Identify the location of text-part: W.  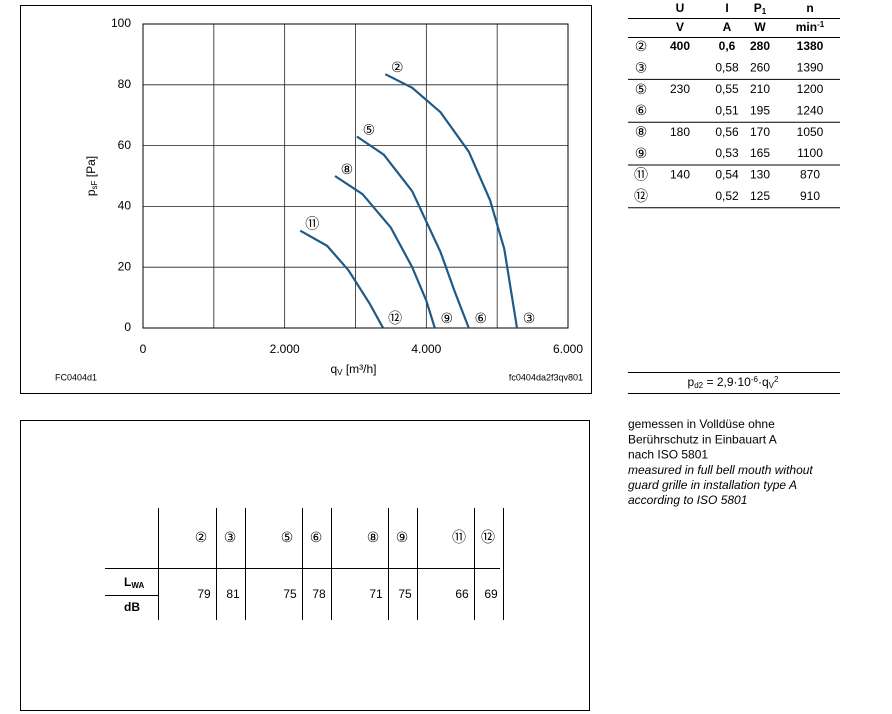
(760, 27).